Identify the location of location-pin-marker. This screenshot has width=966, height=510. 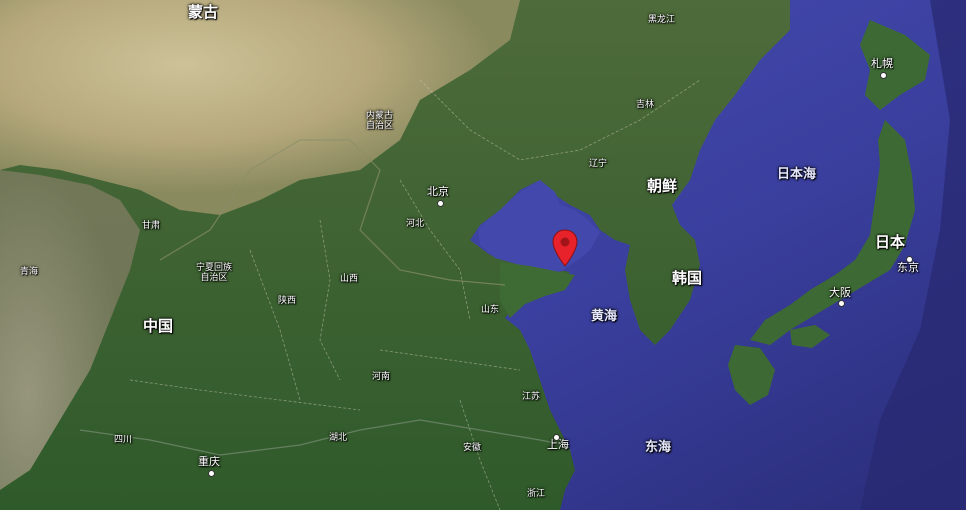
(565, 250).